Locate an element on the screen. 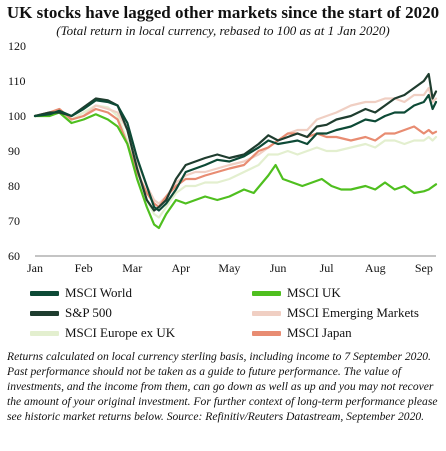 This screenshot has width=446, height=451. legend-label: MSCI UK is located at coordinates (314, 292).